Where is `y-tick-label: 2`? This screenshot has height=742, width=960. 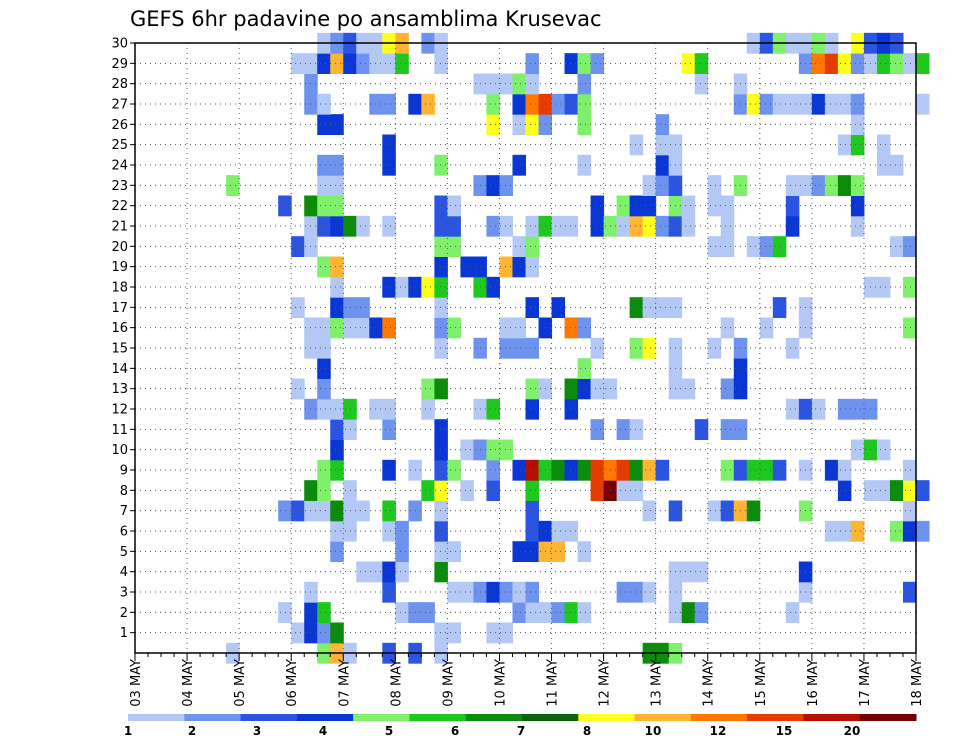
y-tick-label: 2 is located at coordinates (124, 613).